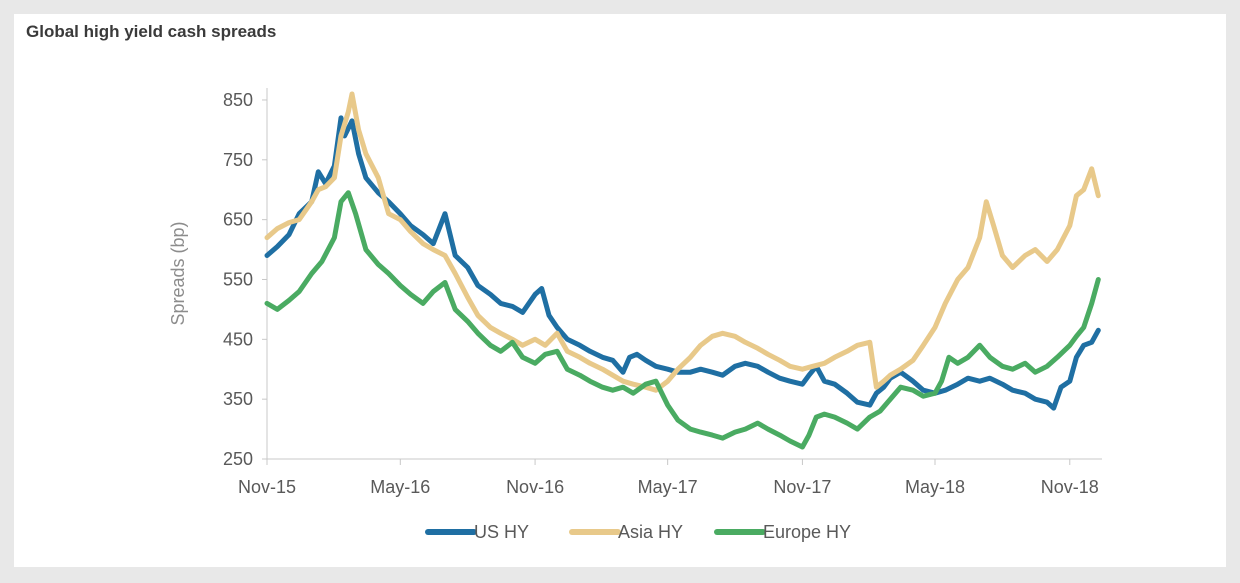 This screenshot has height=583, width=1240. What do you see at coordinates (501, 532) in the screenshot?
I see `legend-label-us-hy: US HY` at bounding box center [501, 532].